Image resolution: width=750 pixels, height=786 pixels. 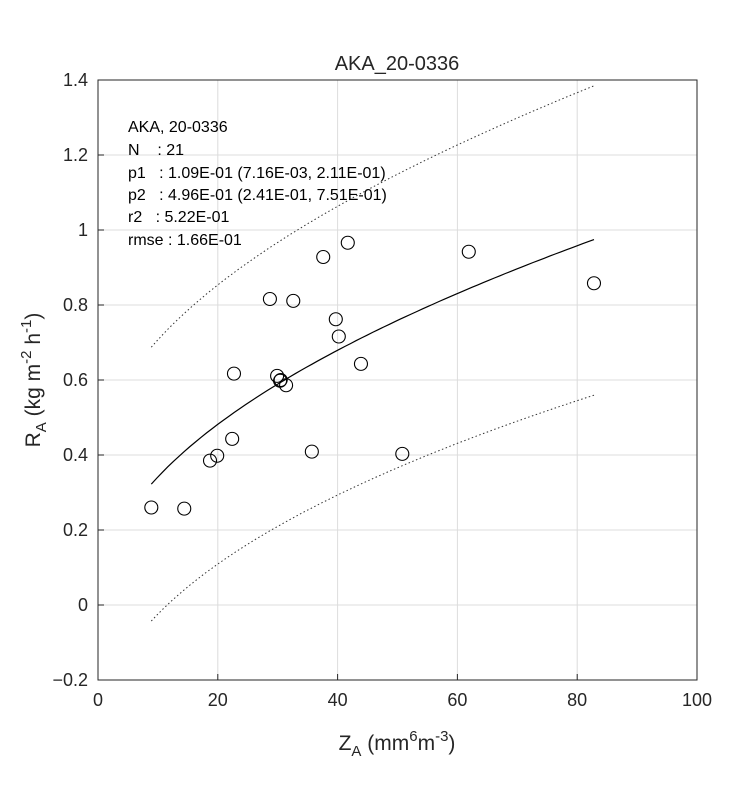 What do you see at coordinates (178, 217) in the screenshot?
I see `annotation-line: r2 : 5.22E-01` at bounding box center [178, 217].